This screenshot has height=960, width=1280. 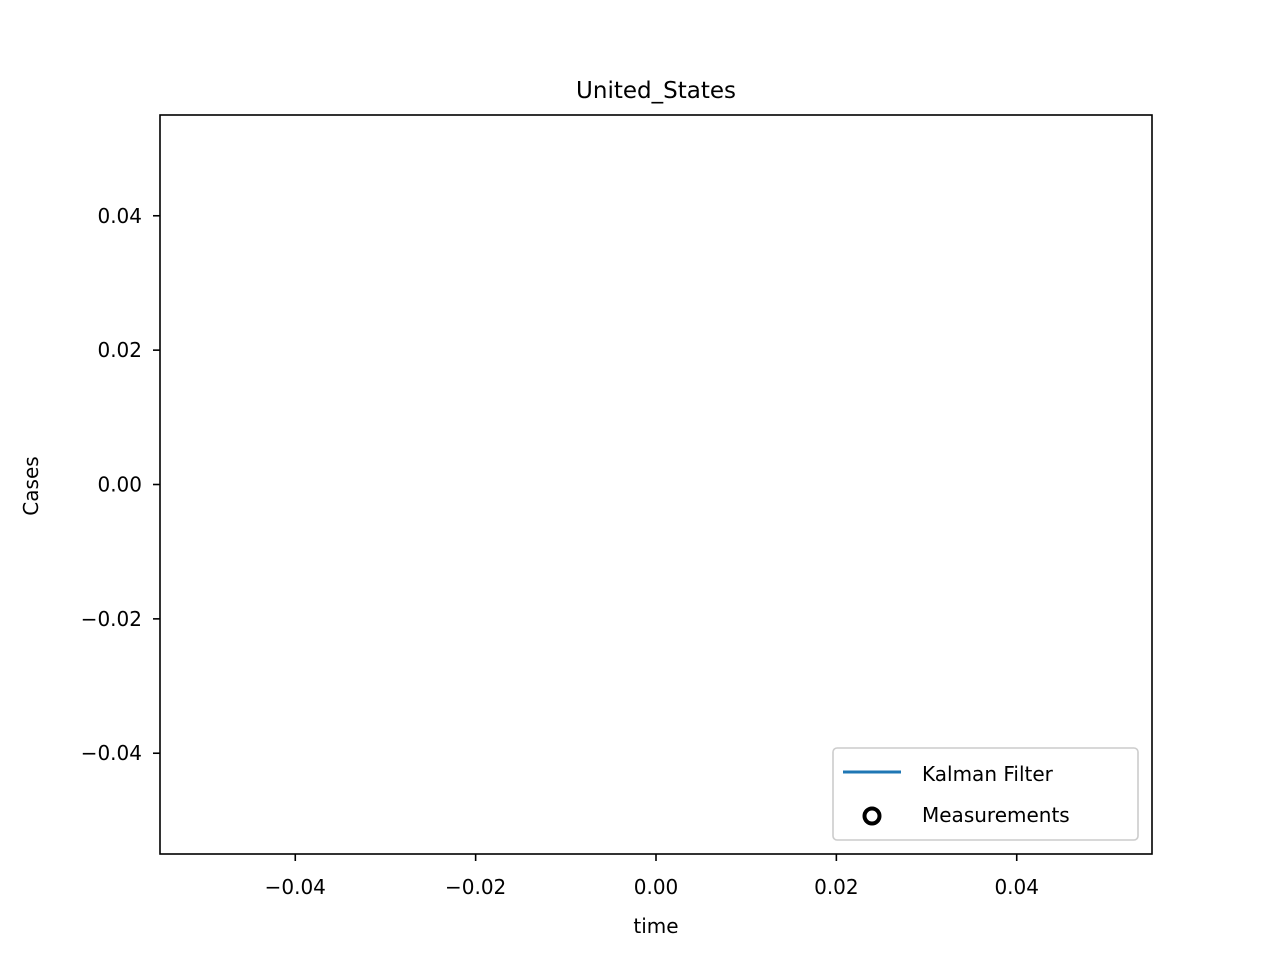 What do you see at coordinates (111, 753) in the screenshot?
I see `y-tick-label: −0.04` at bounding box center [111, 753].